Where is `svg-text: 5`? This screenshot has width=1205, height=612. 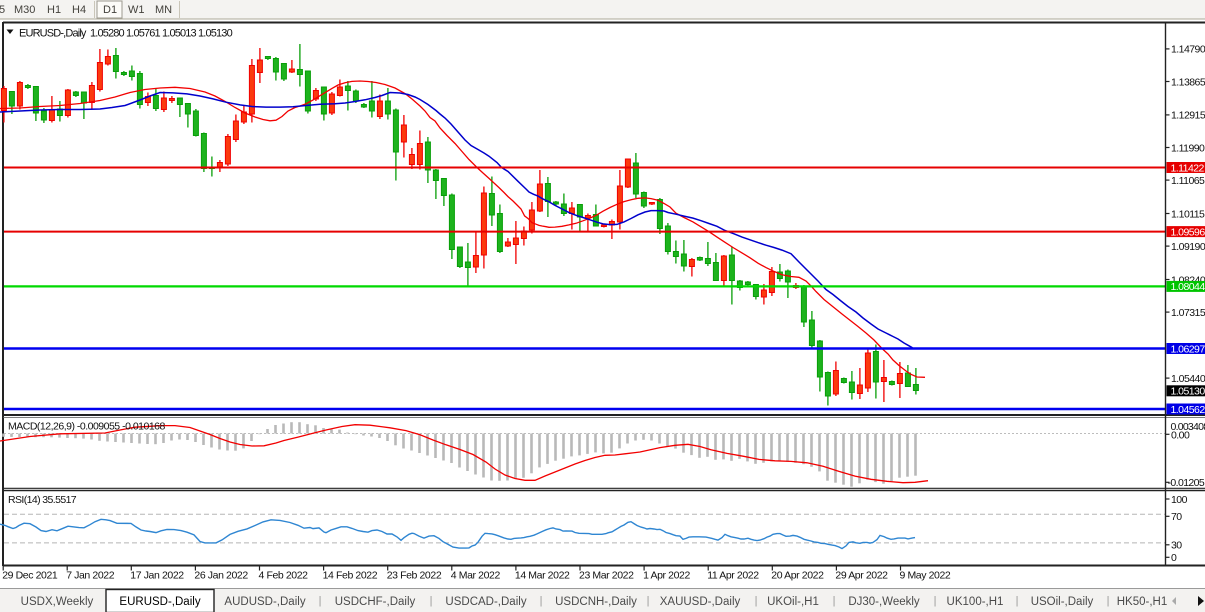 svg-text: 5 is located at coordinates (2, 10).